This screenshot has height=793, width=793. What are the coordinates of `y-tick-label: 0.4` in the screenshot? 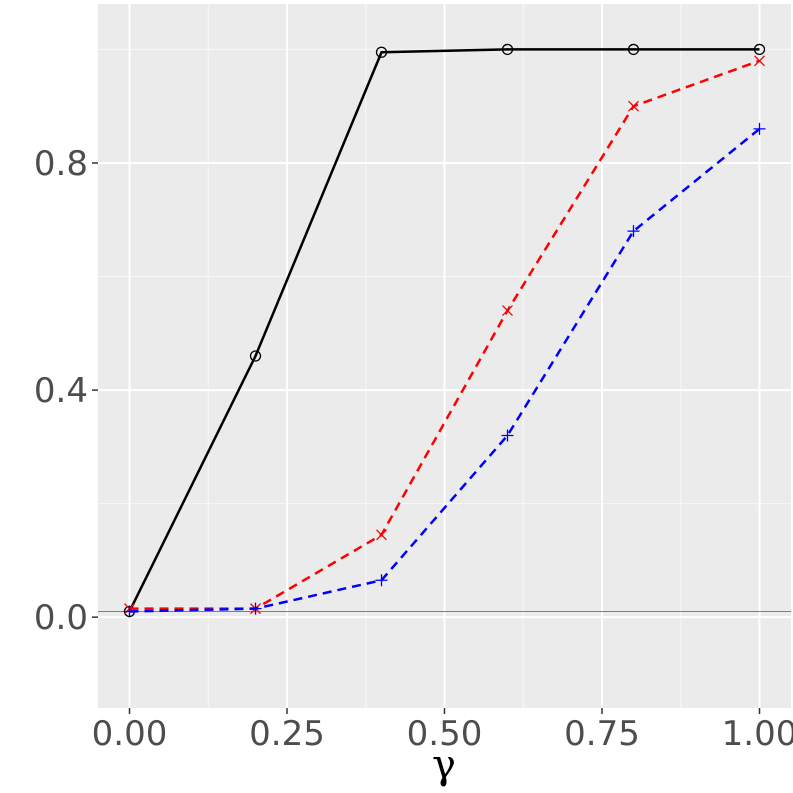 It's located at (61, 391).